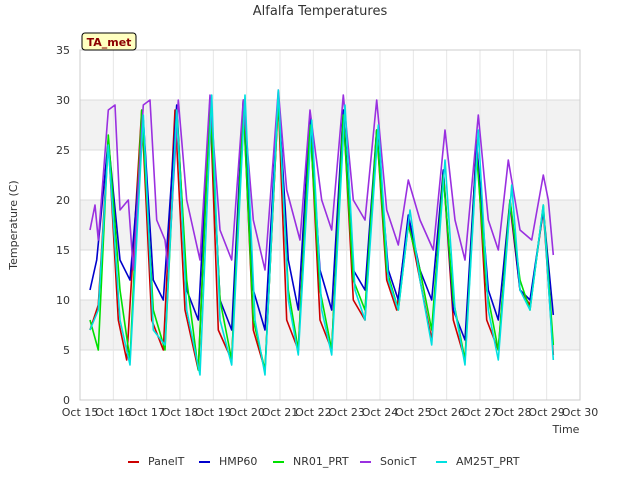  Describe the element at coordinates (488, 461) in the screenshot. I see `legend-label: AM25T_PRT` at that location.